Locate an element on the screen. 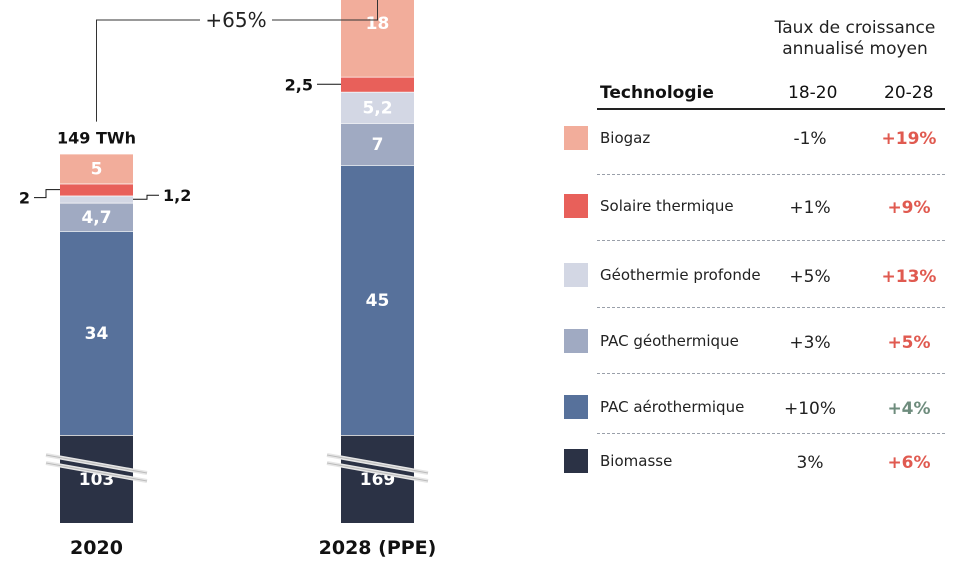 The height and width of the screenshot is (564, 974). callout-label-solaire-thermique-2028: 2,5 is located at coordinates (299, 84).